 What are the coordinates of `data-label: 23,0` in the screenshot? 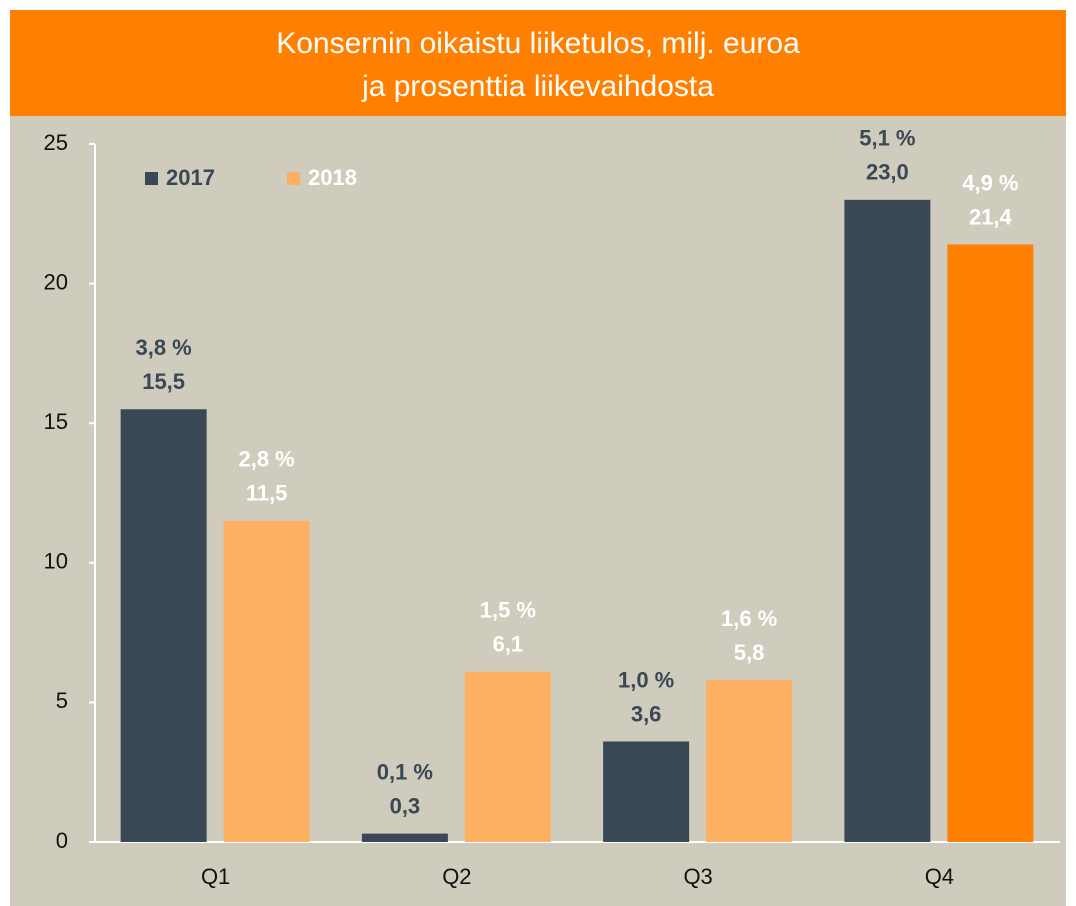 It's located at (887, 172).